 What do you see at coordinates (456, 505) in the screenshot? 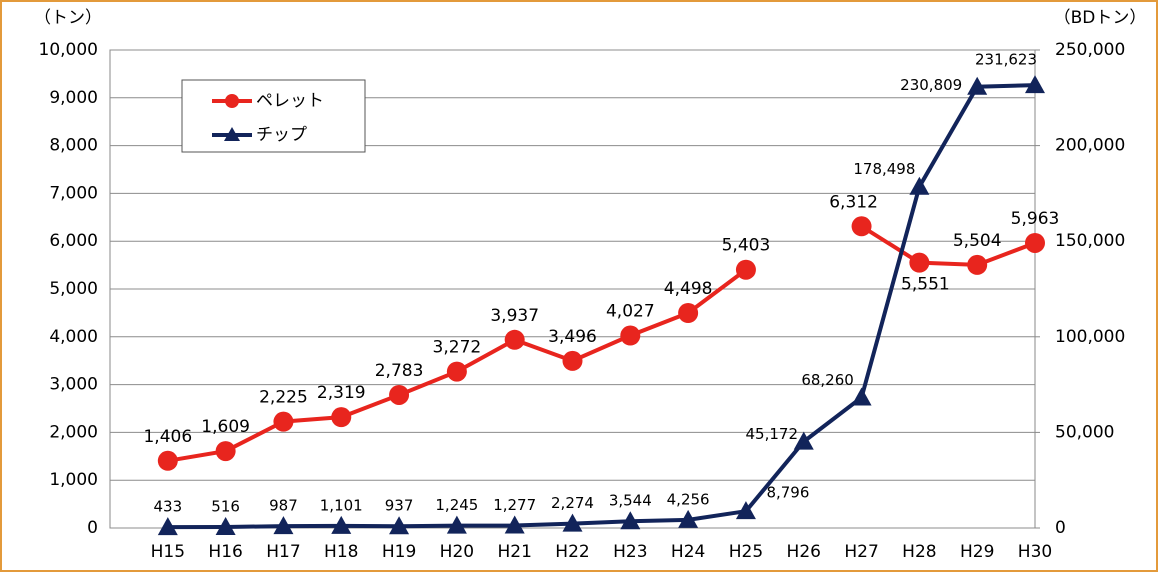
I see `value-label: 1,245` at bounding box center [456, 505].